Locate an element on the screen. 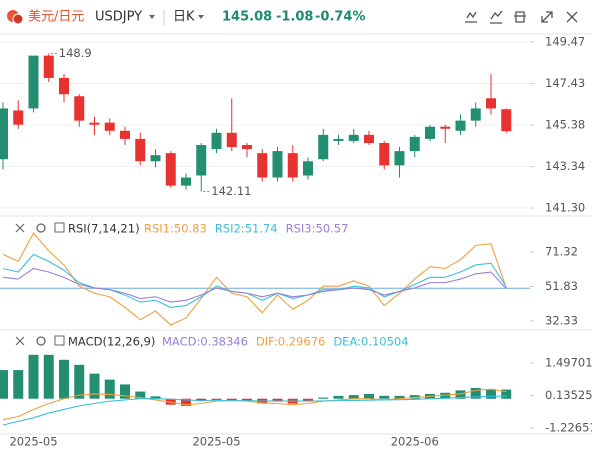 The height and width of the screenshot is (455, 592). legend-value: 0.29676 is located at coordinates (302, 342).